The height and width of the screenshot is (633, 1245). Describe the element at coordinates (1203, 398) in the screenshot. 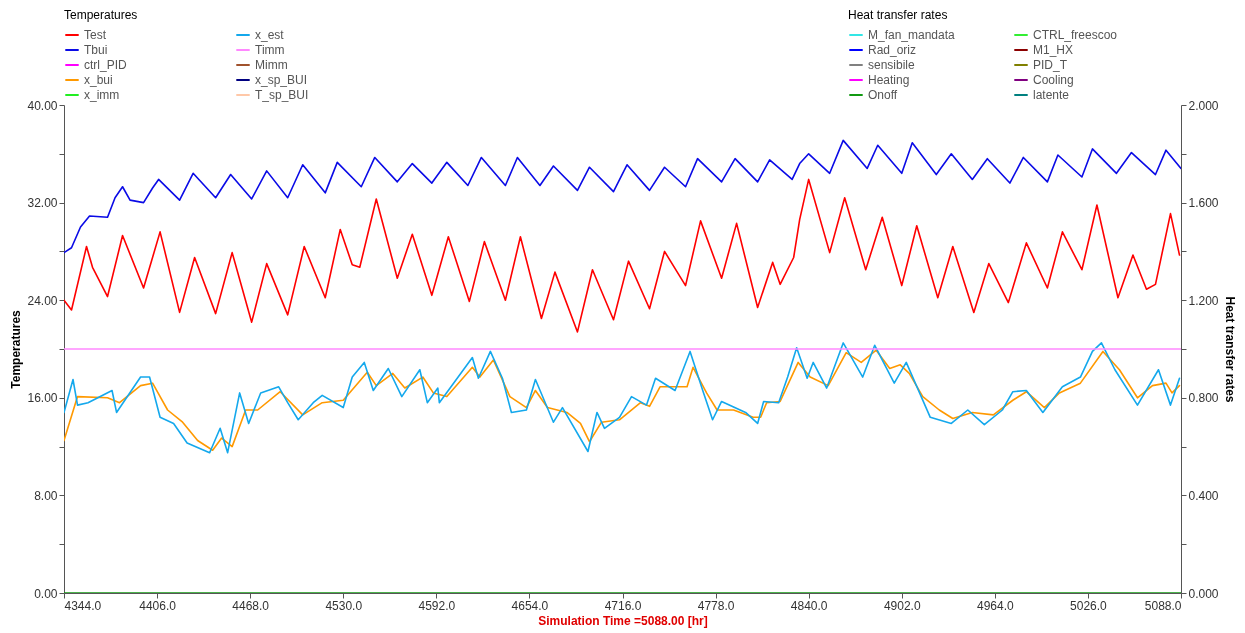

I see `y2-tick-label: 0.800` at that location.